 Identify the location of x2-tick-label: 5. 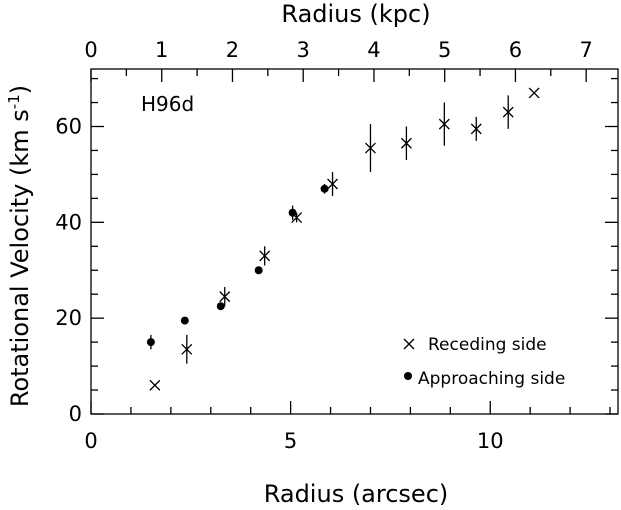
(444, 50).